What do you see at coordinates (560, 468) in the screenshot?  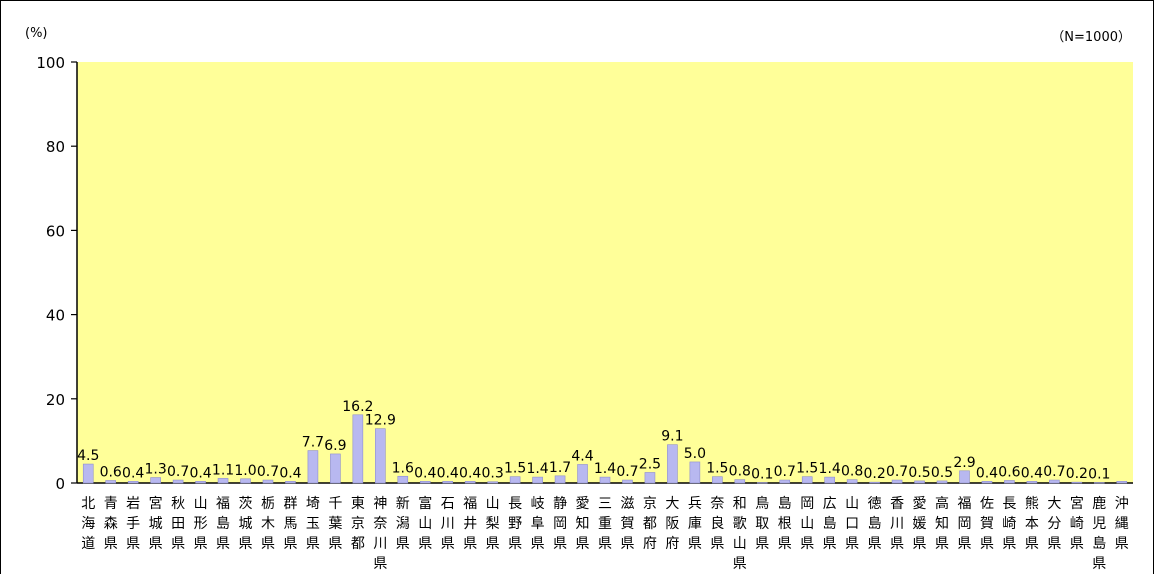 I see `bar-value-label: 1.7` at bounding box center [560, 468].